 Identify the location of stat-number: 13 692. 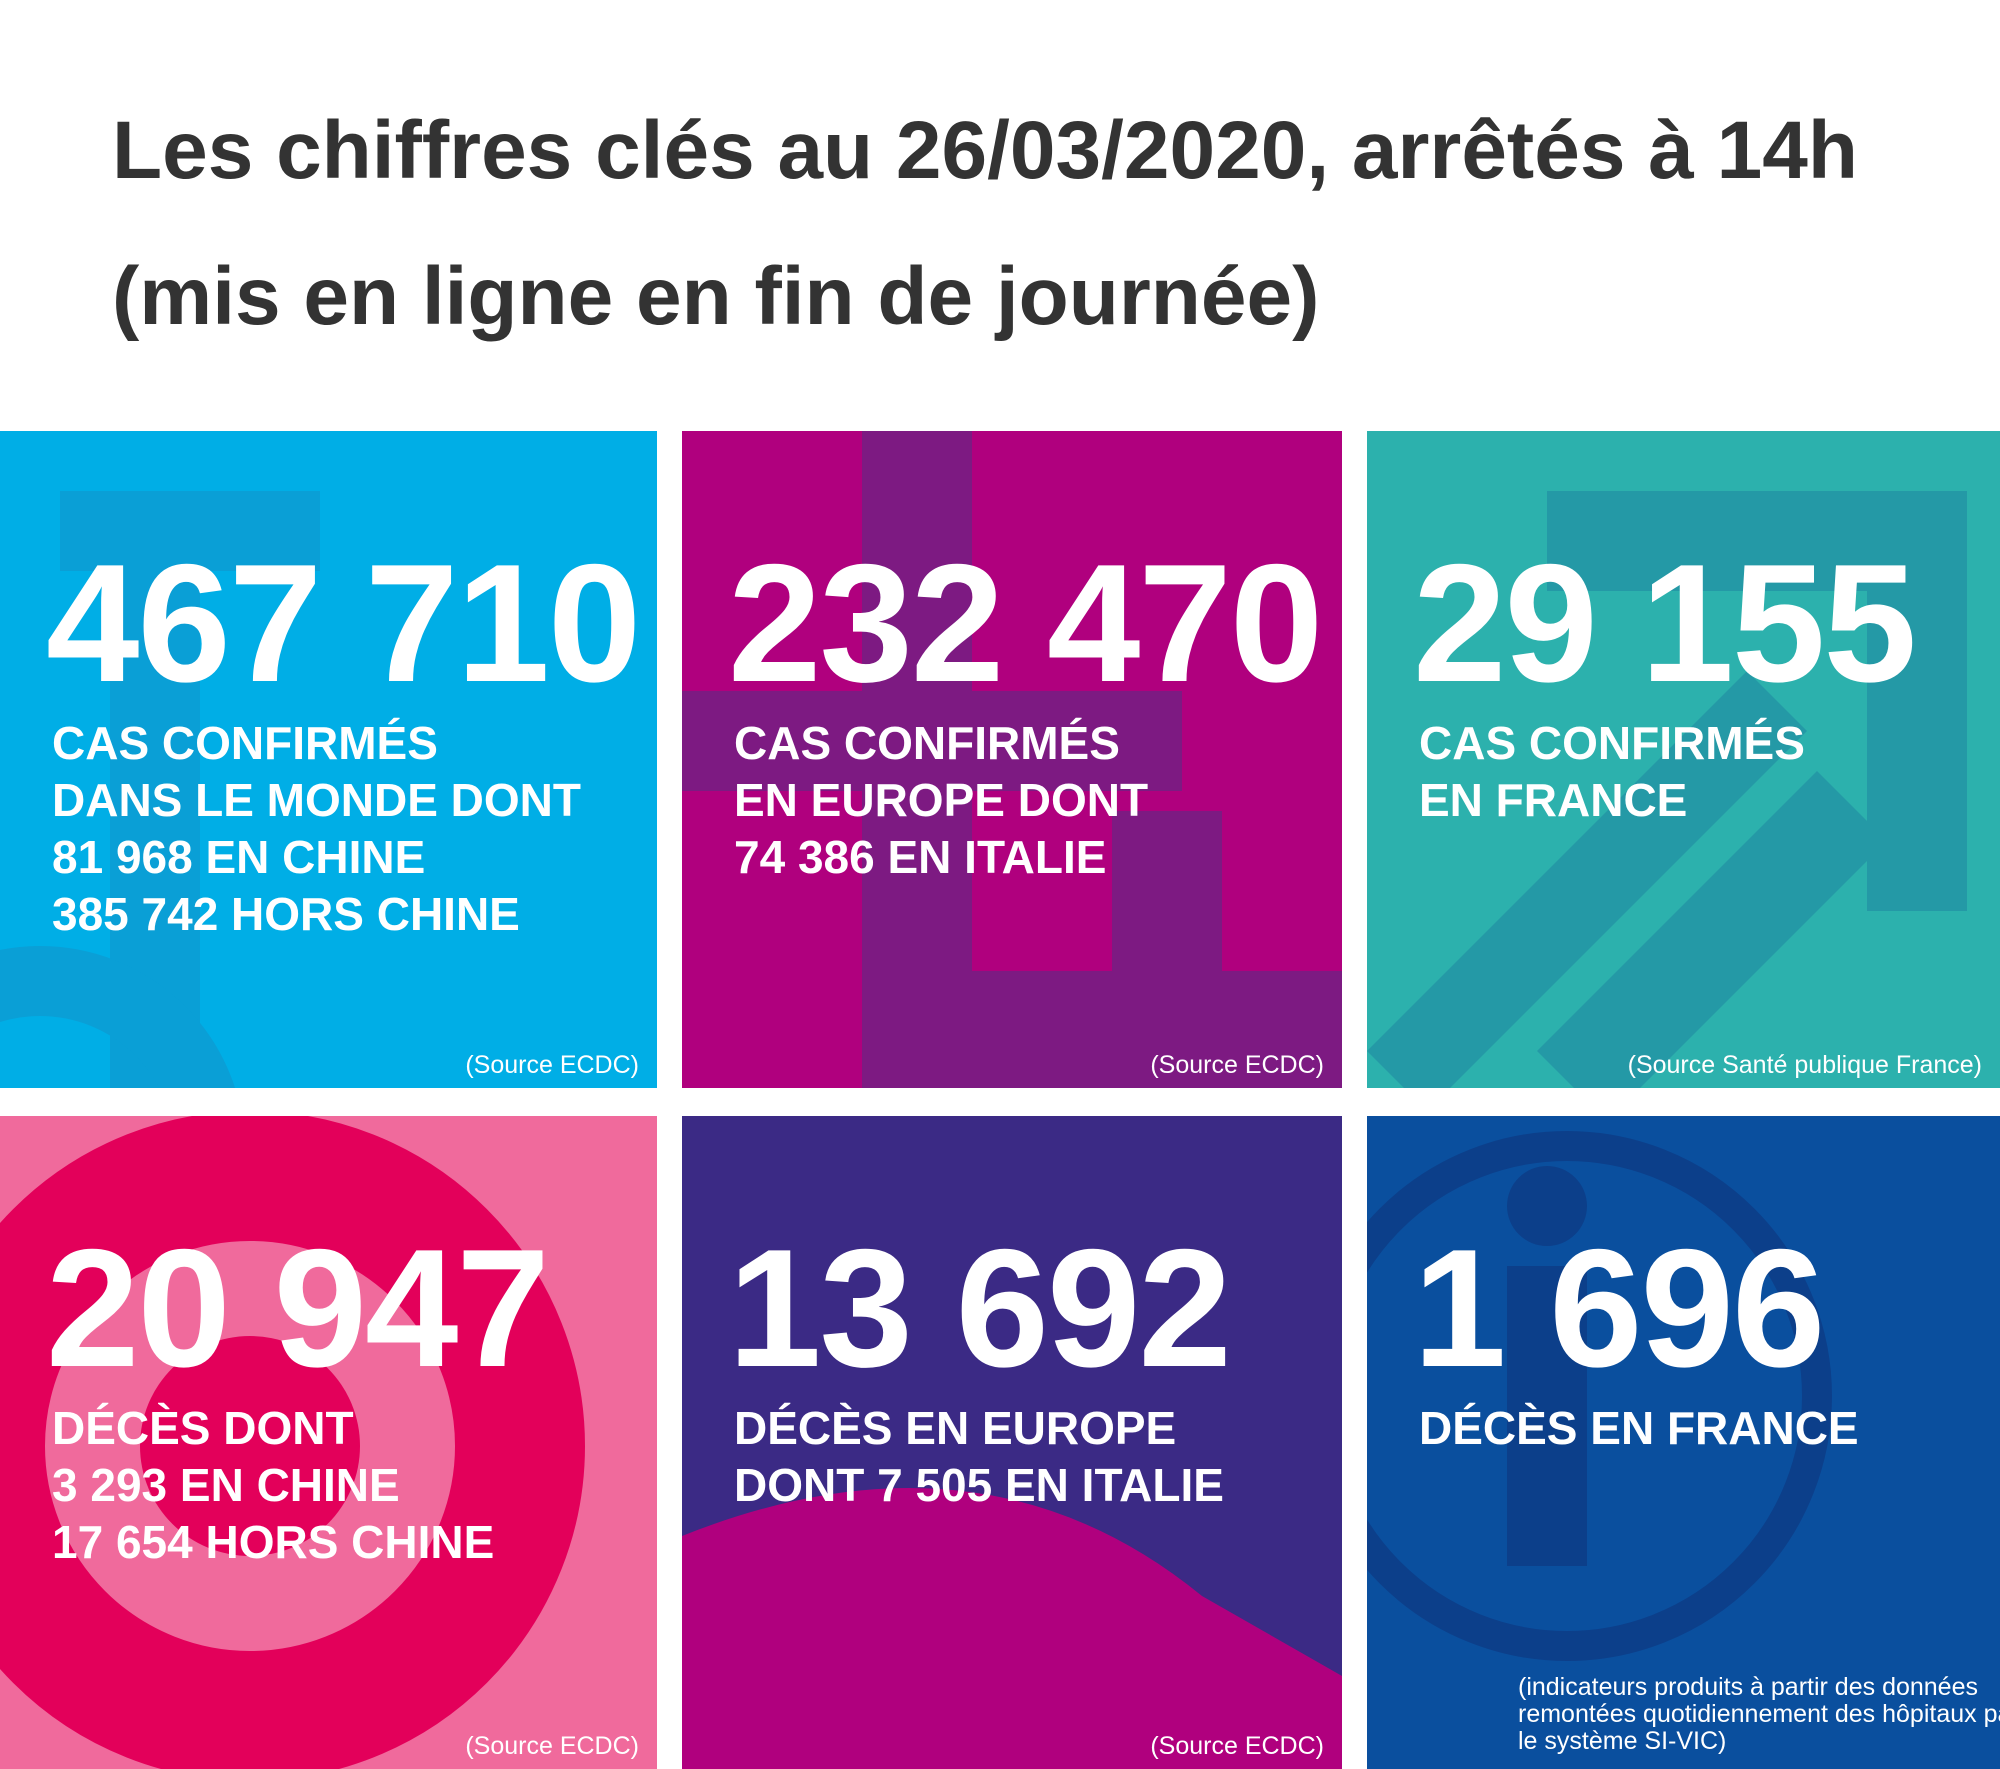
(980, 1308).